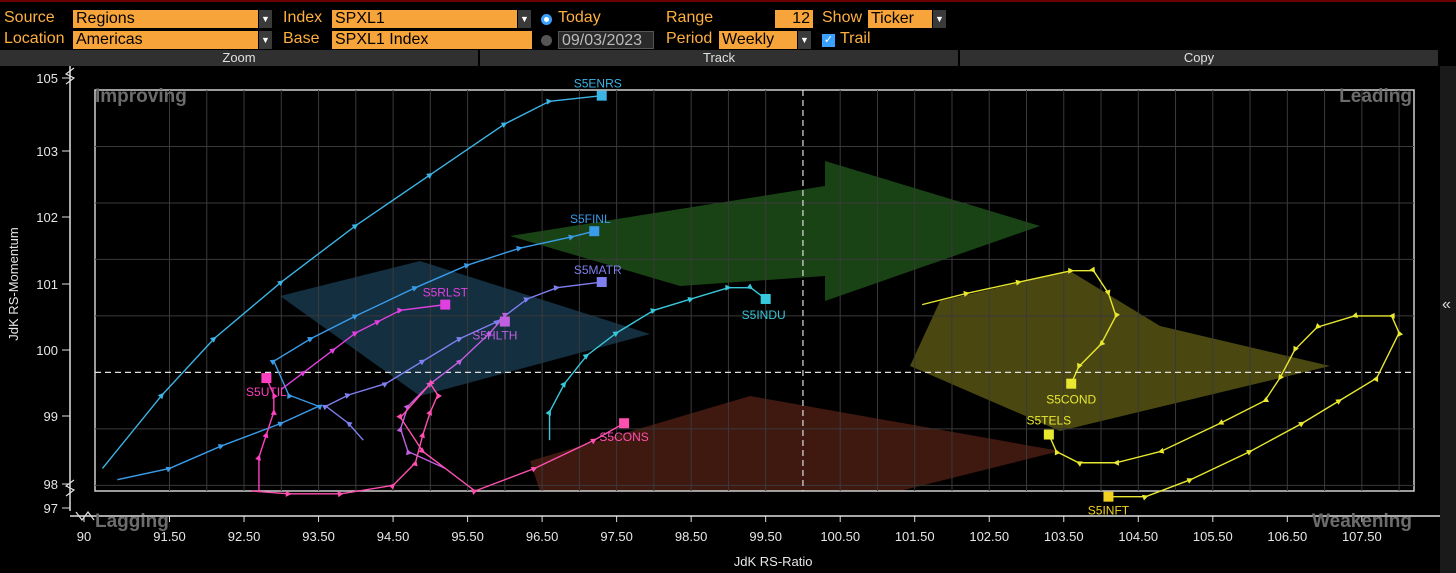 The height and width of the screenshot is (573, 1456). What do you see at coordinates (939, 19) in the screenshot?
I see `show-dropdown-icon: ▼` at bounding box center [939, 19].